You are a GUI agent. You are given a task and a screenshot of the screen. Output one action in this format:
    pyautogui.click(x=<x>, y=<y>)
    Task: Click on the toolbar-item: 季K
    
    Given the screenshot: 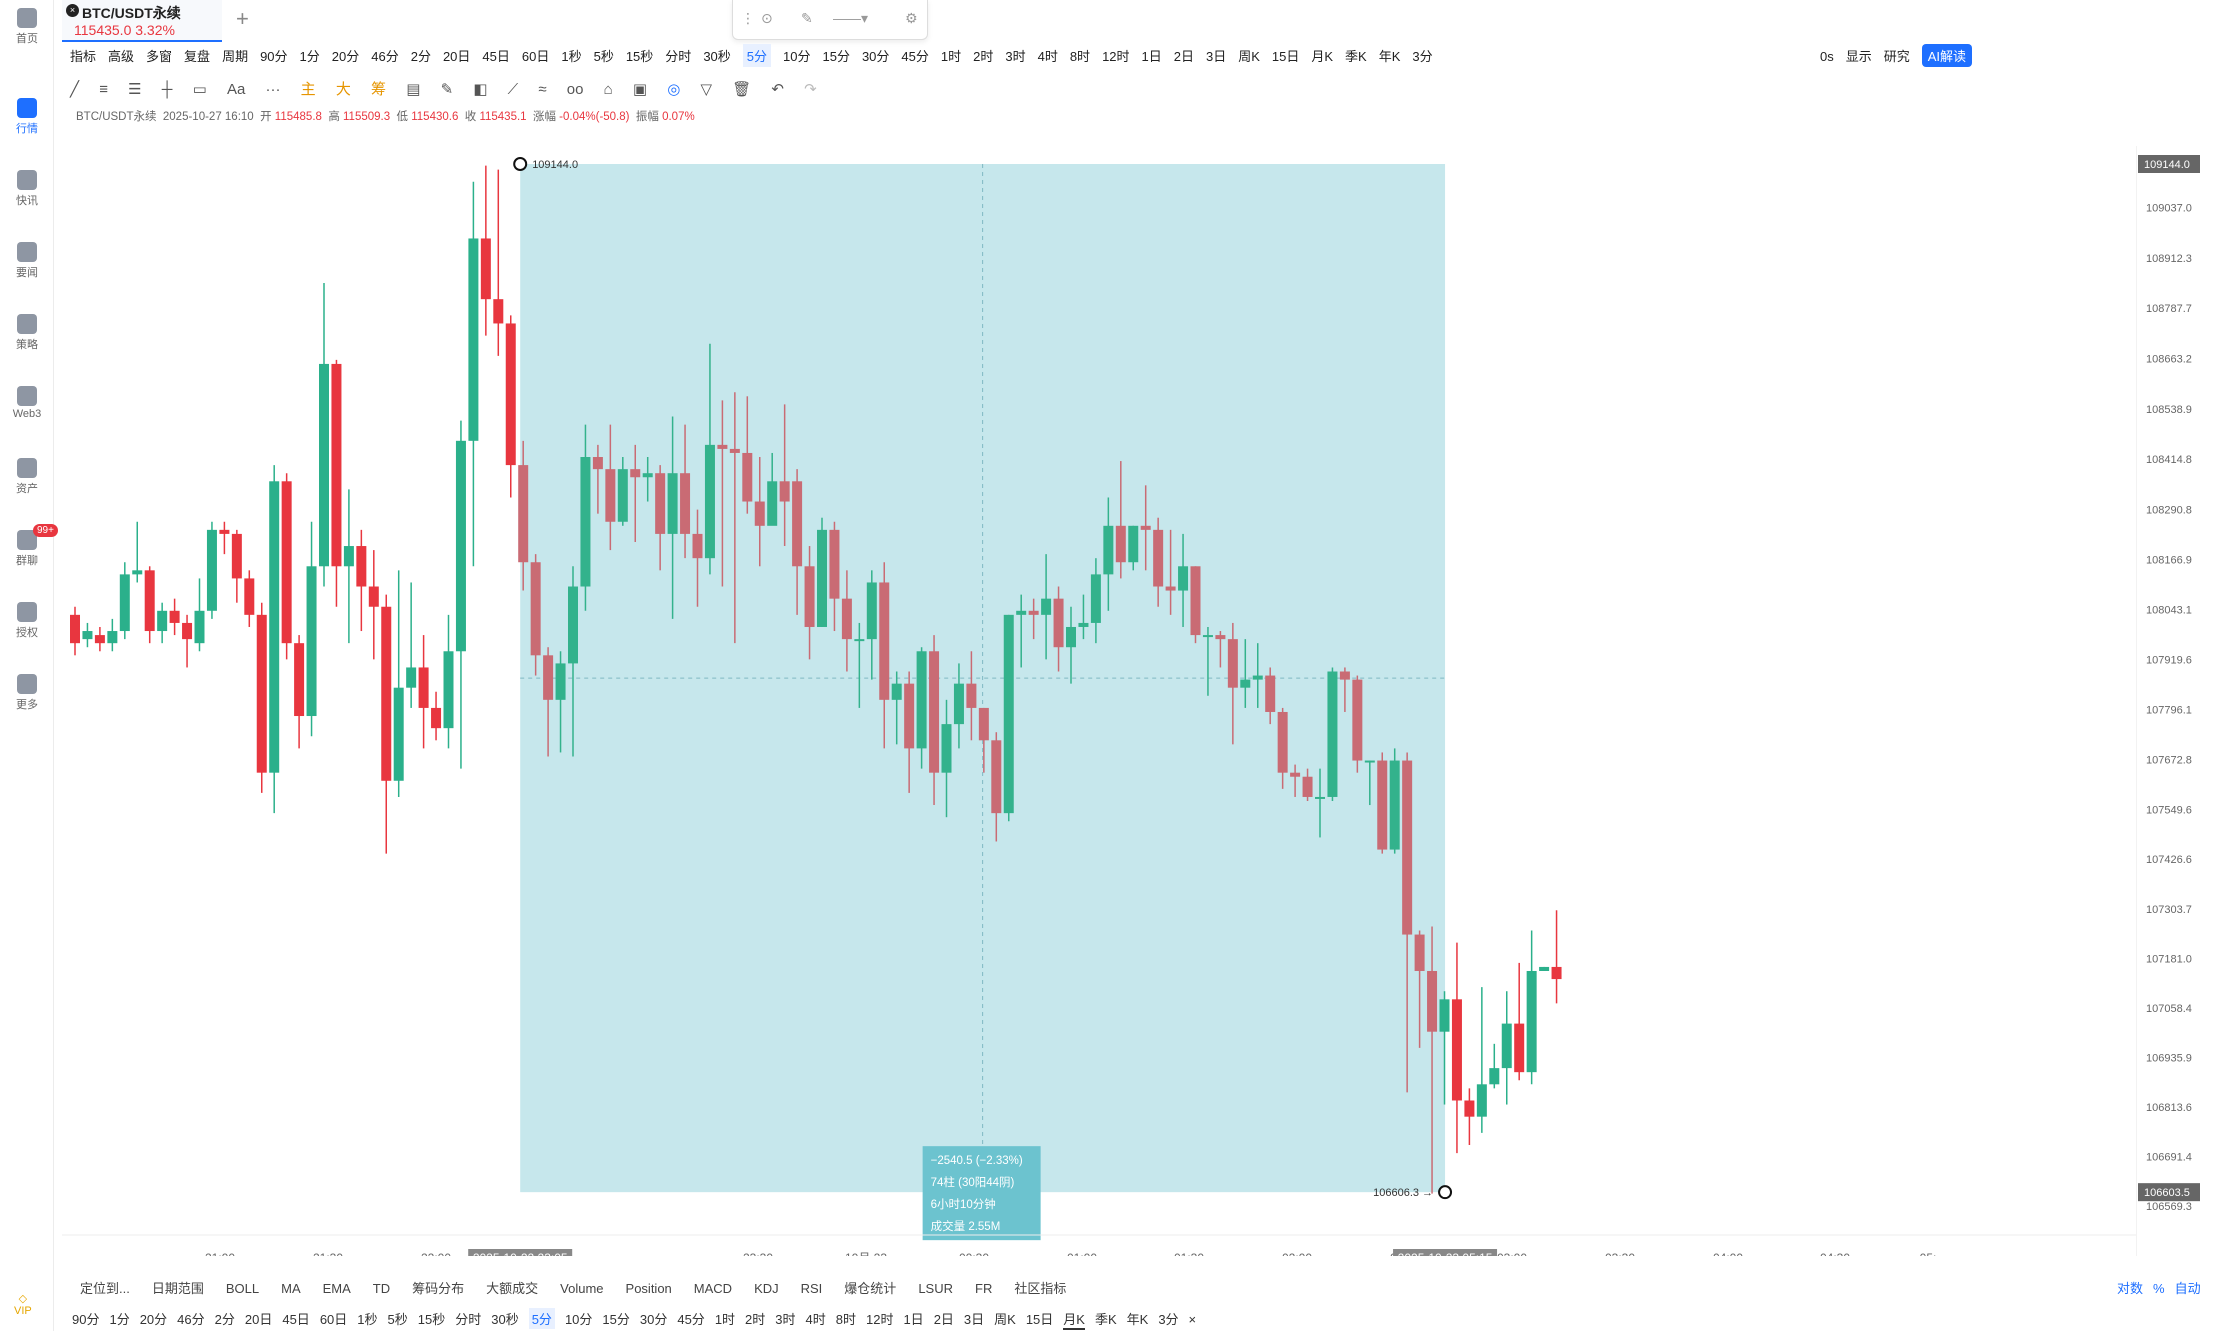 What is the action you would take?
    pyautogui.click(x=1356, y=56)
    